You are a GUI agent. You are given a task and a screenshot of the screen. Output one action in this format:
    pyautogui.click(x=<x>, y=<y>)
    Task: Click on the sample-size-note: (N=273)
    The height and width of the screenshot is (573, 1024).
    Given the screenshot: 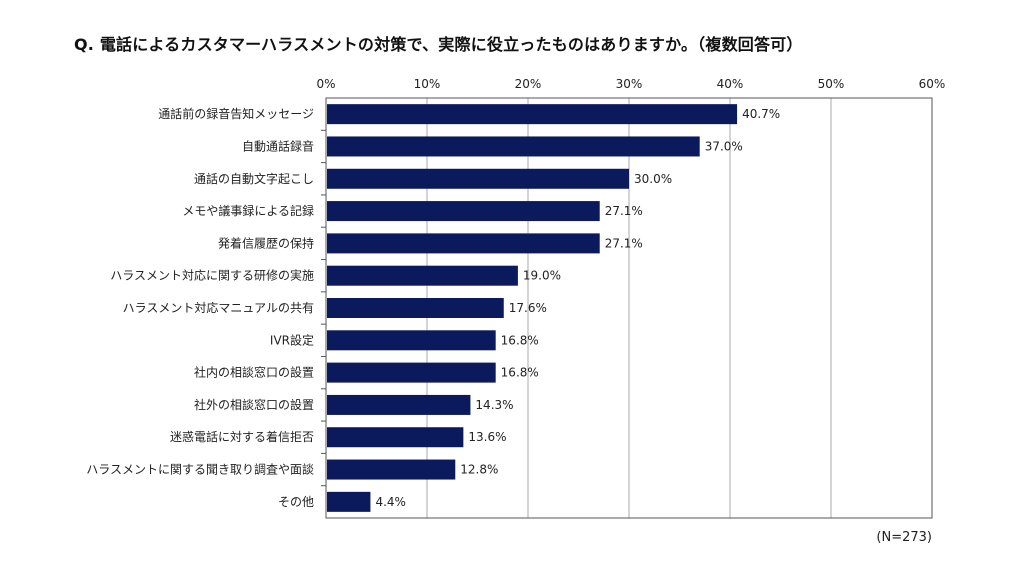 What is the action you would take?
    pyautogui.click(x=904, y=537)
    